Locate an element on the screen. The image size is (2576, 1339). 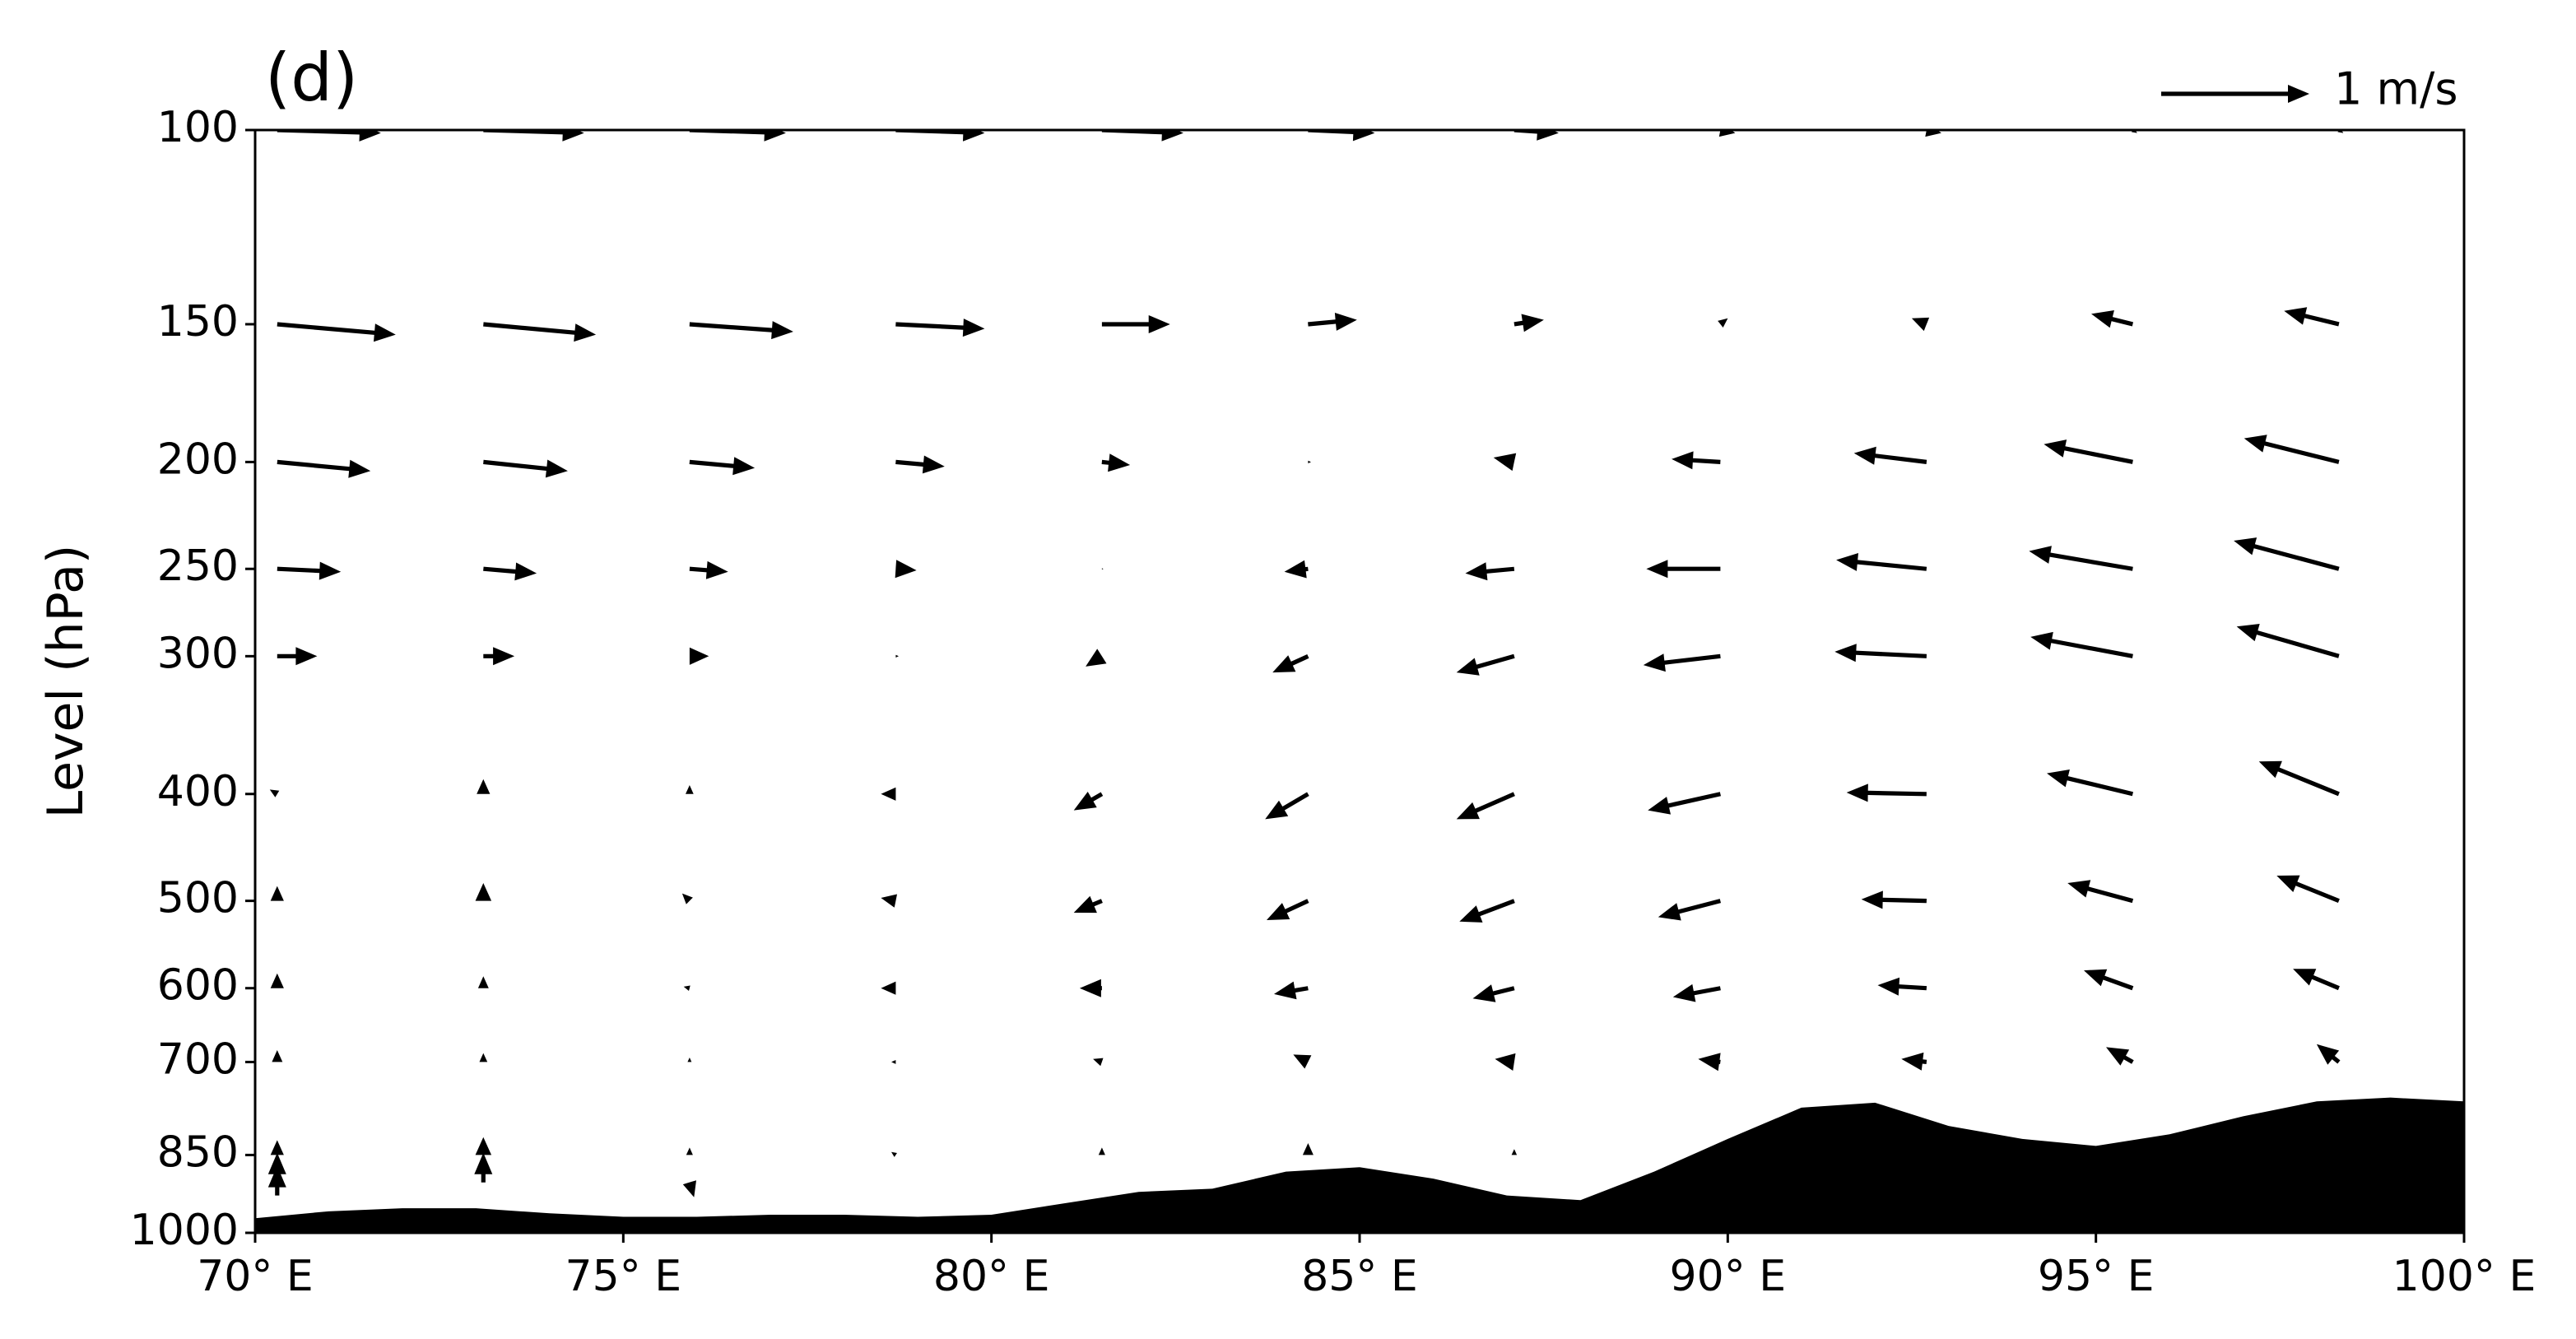
y-tick-label: 100 is located at coordinates (198, 127).